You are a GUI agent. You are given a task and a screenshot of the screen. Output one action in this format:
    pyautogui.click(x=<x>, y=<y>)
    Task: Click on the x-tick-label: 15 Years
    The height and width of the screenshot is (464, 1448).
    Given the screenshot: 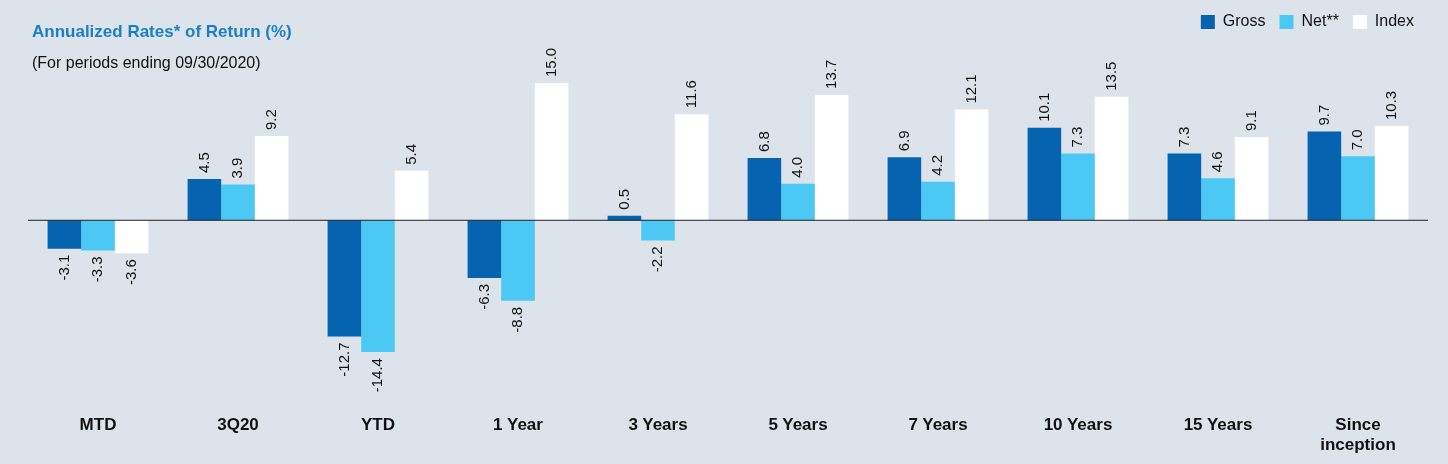 What is the action you would take?
    pyautogui.click(x=1218, y=425)
    